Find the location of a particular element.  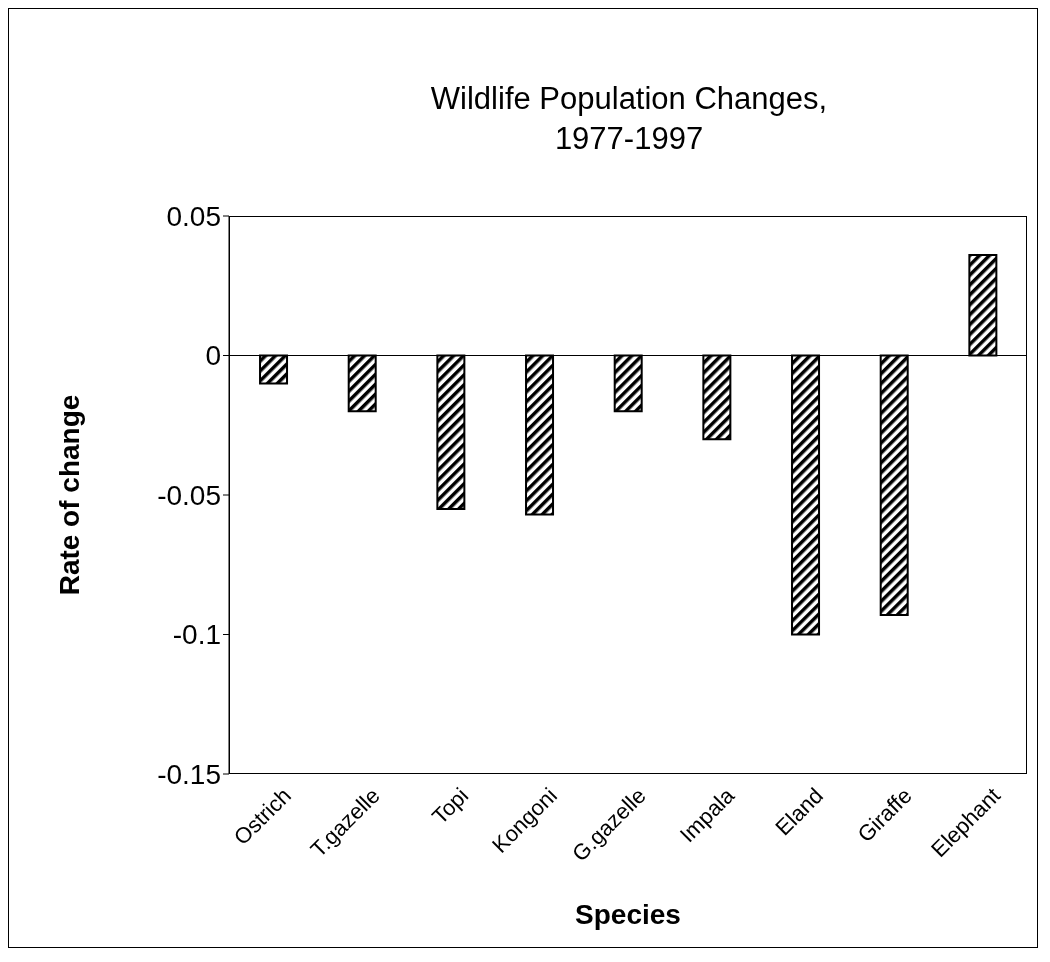

x-tick-label: Topi is located at coordinates (450, 806).